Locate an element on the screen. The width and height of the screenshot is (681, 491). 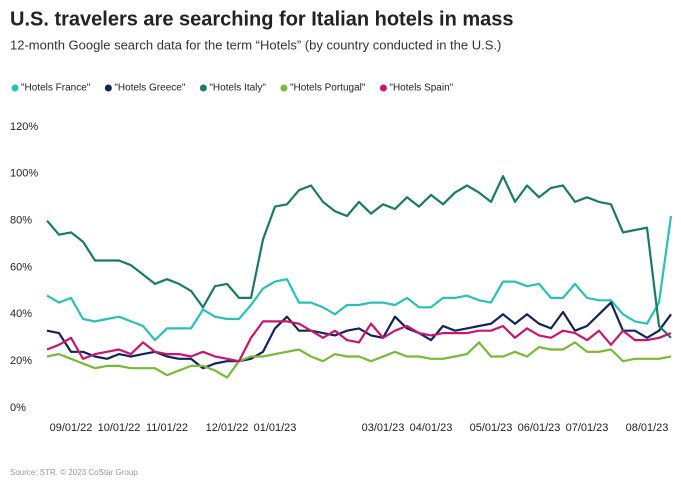
x-tick-label: 10/01/22 is located at coordinates (119, 428).